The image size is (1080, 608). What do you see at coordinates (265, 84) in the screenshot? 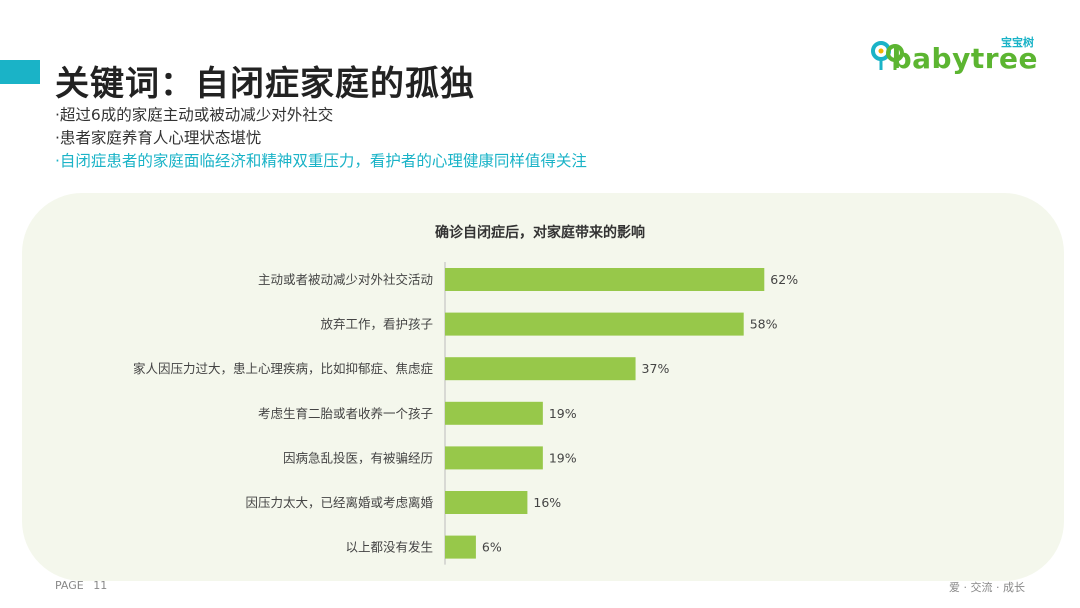
I see `page-title: 关键词：自闭症家庭的孤独` at bounding box center [265, 84].